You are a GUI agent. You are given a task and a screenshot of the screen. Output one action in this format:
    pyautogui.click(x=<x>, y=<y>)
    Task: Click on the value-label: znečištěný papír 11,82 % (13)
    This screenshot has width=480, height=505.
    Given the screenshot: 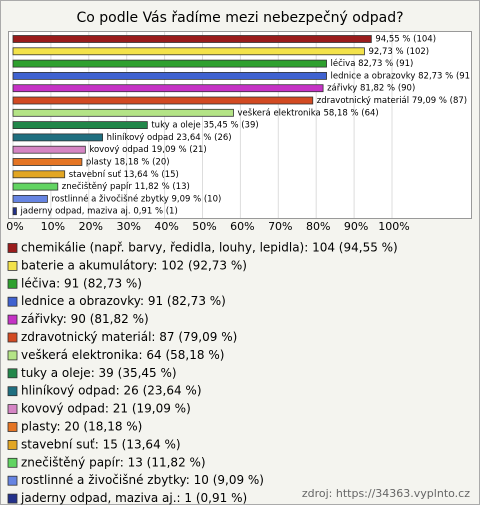 What is the action you would take?
    pyautogui.click(x=126, y=186)
    